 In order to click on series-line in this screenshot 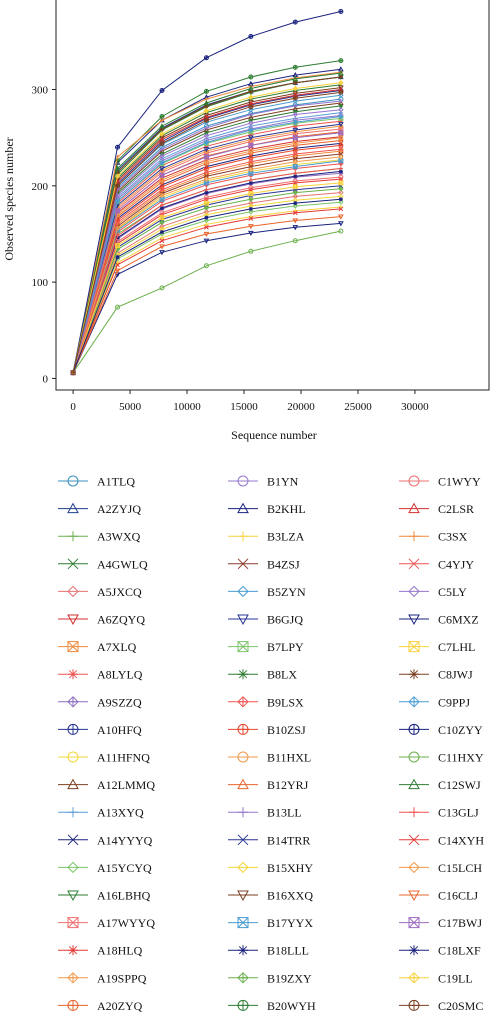, I will do `click(206, 241)`.